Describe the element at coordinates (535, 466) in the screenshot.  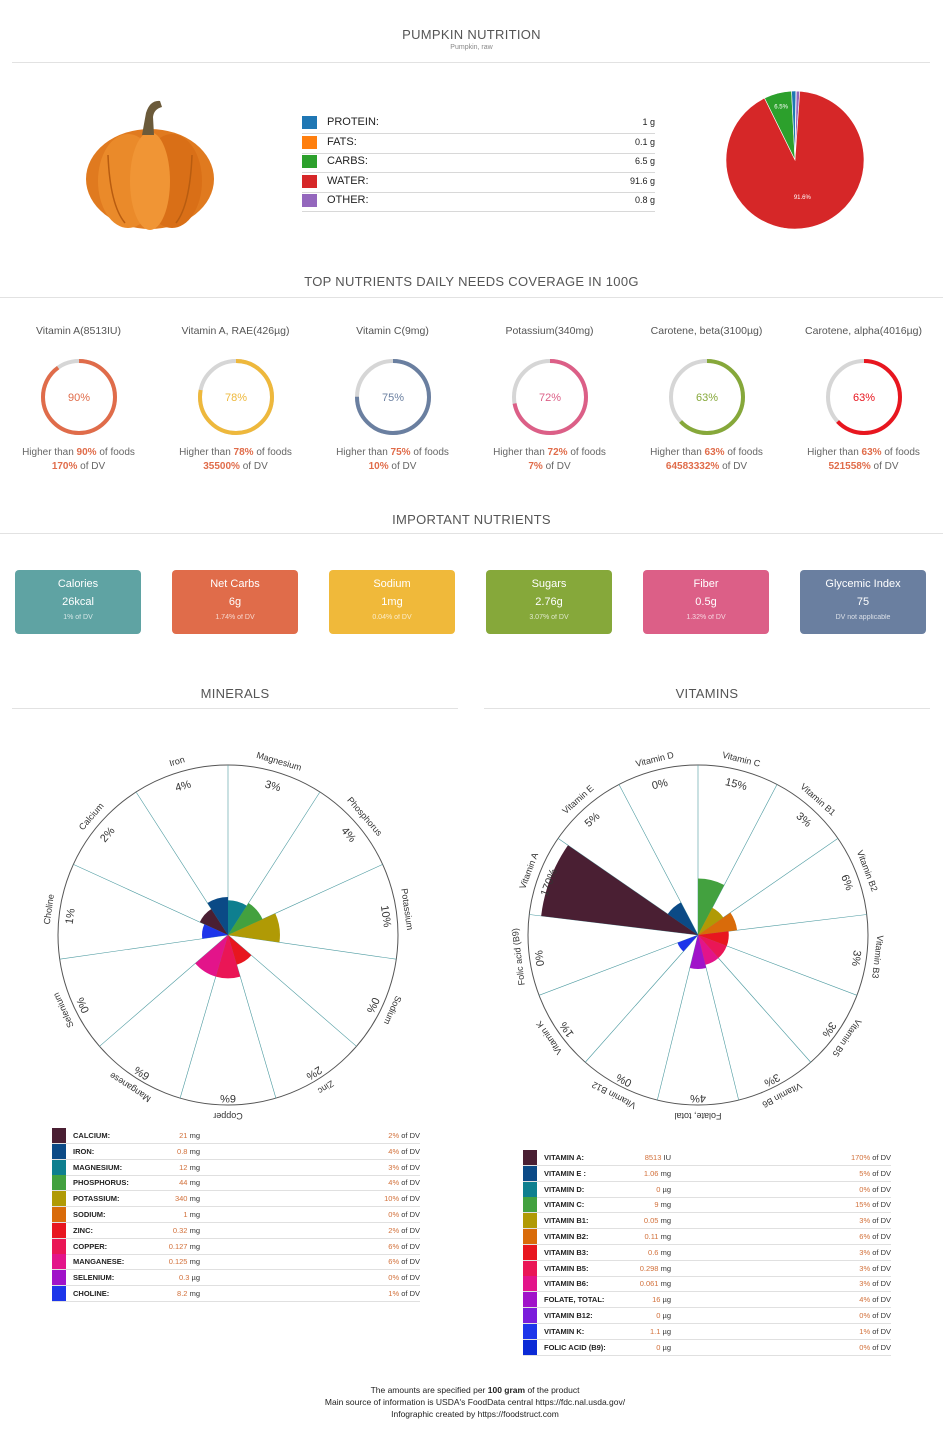
I see `dv-value: 7%` at that location.